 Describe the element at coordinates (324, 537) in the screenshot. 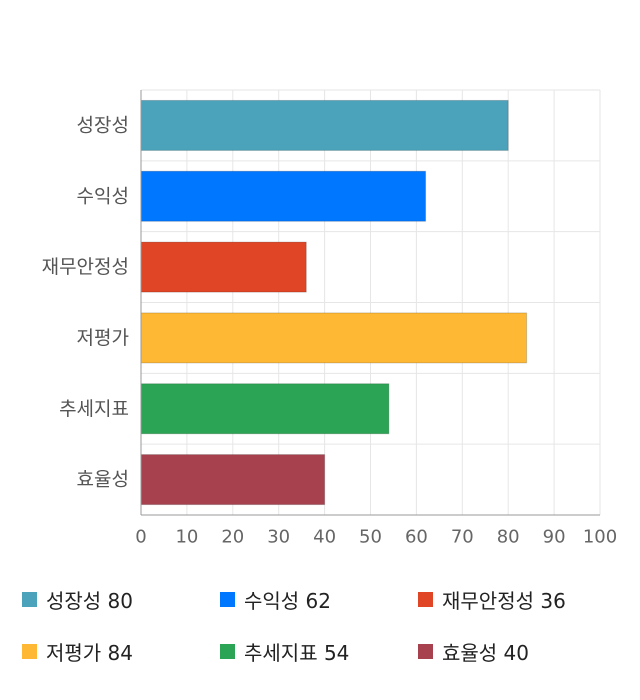

I see `x-tick-label: 40` at that location.